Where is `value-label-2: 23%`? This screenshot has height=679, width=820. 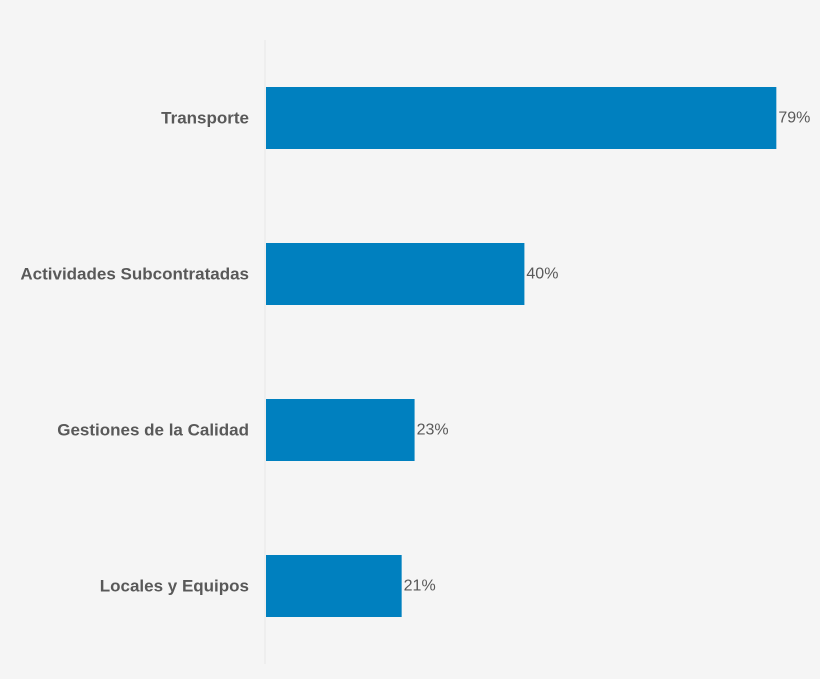 value-label-2: 23% is located at coordinates (433, 430).